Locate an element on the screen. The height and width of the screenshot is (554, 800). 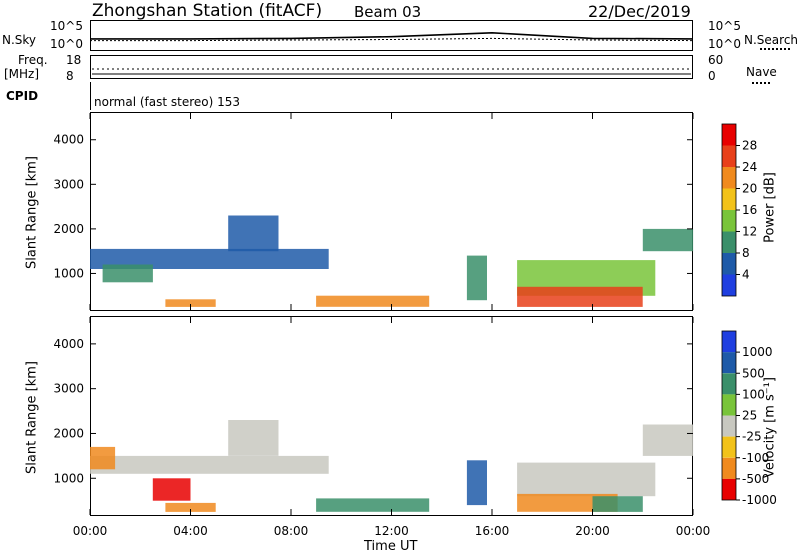
power-colorbar-tick-label: 8 is located at coordinates (746, 253).